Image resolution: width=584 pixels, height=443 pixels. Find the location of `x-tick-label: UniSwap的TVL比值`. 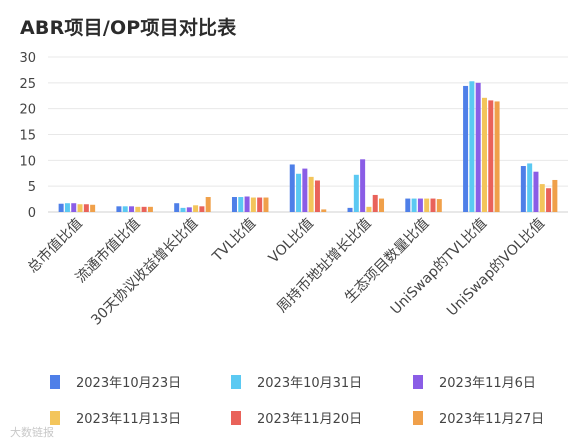

x-tick-label: UniSwap的TVL比值 is located at coordinates (439, 267).